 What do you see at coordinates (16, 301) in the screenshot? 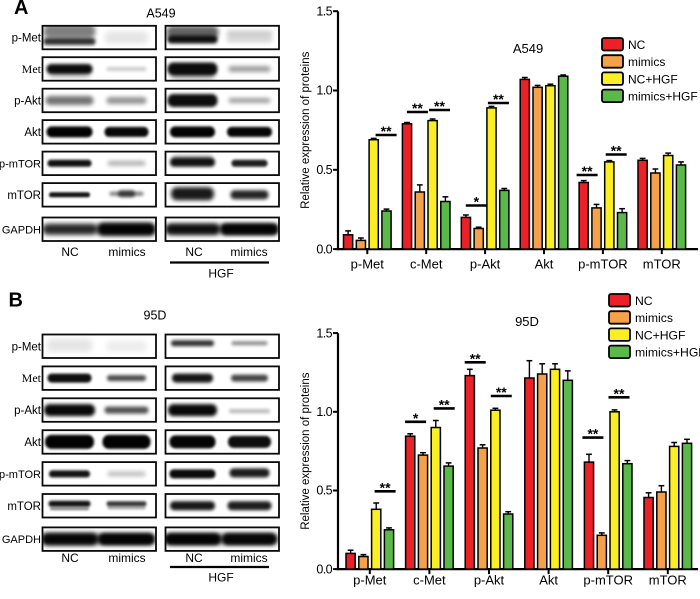
I see `svg-text: B` at bounding box center [16, 301].